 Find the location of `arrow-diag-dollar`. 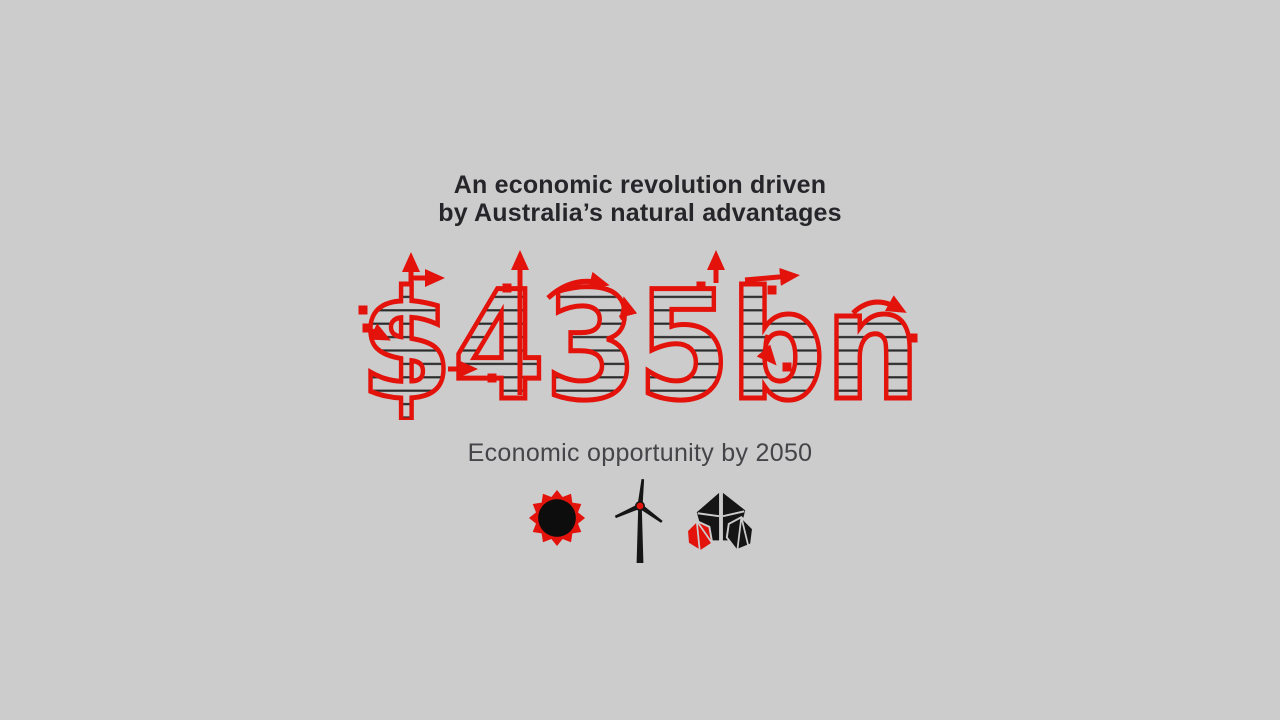

arrow-diag-dollar is located at coordinates (379, 332).